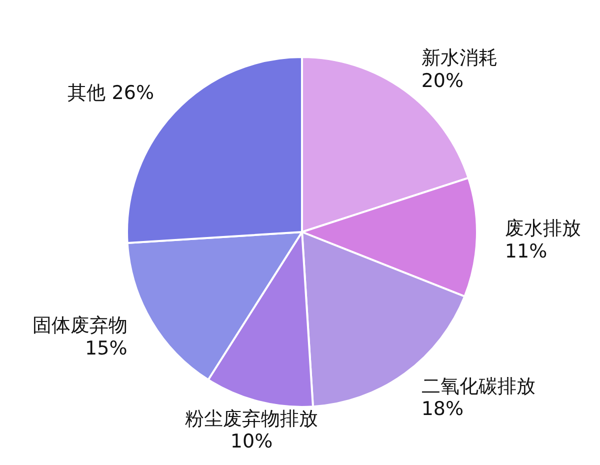 The height and width of the screenshot is (465, 600). I want to click on slice-label: 其他 26%, so click(111, 93).